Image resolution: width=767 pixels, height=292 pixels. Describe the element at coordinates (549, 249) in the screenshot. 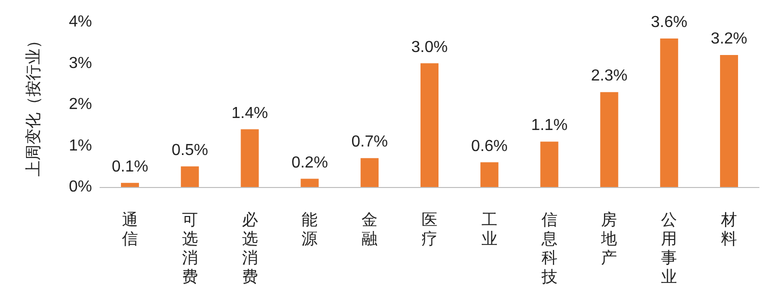

I see `x-tick-label: 信息科技` at that location.